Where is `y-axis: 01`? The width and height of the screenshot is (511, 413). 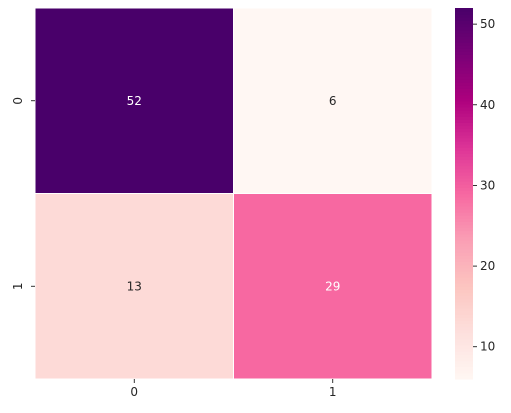 y-axis: 01 is located at coordinates (23, 193).